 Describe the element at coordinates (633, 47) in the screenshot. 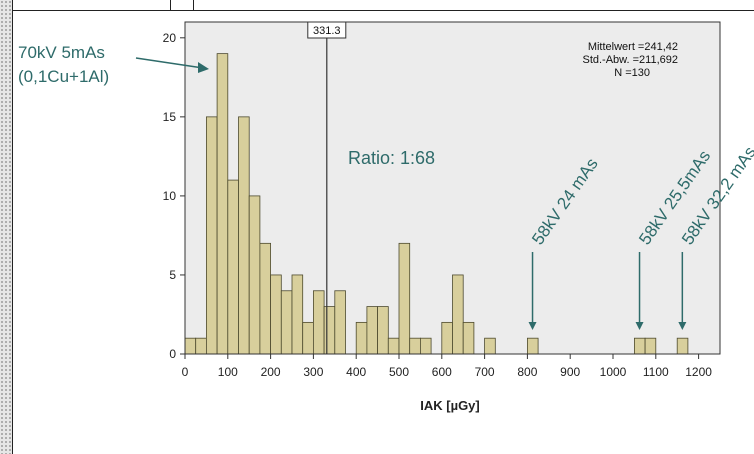

I see `stats-mean: Mittelwert =241,42` at that location.